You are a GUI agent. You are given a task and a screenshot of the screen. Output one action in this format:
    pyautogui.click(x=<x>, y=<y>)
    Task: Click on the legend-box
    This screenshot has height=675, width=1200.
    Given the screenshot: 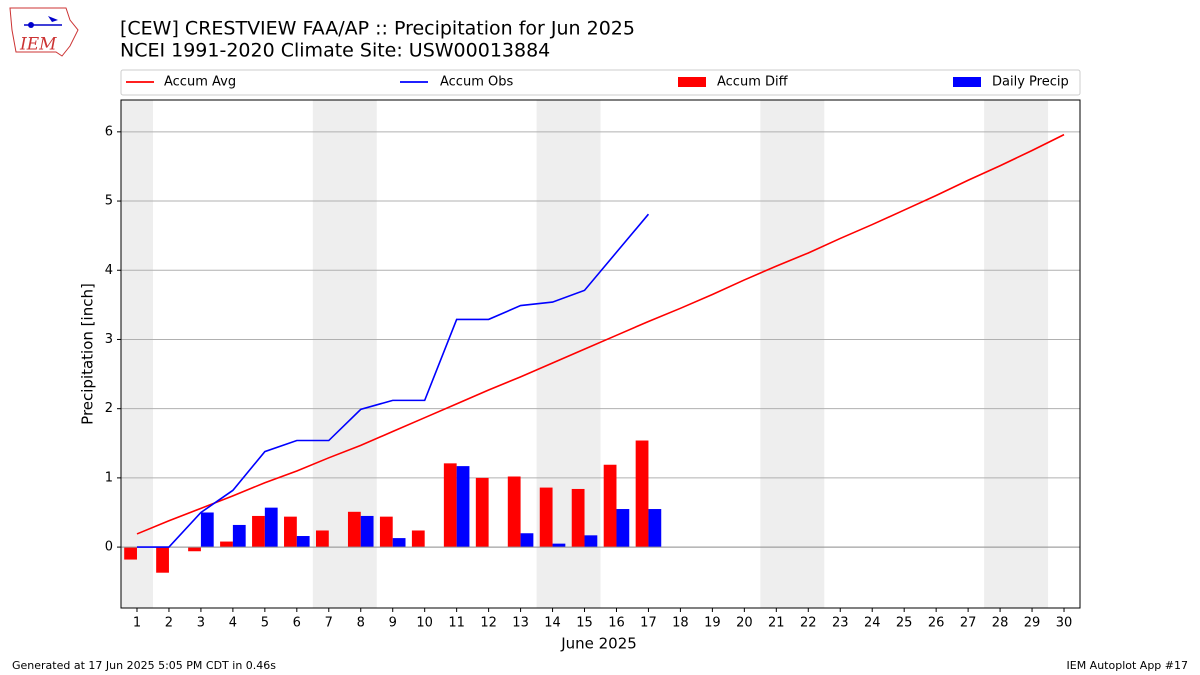 What is the action you would take?
    pyautogui.click(x=600, y=82)
    